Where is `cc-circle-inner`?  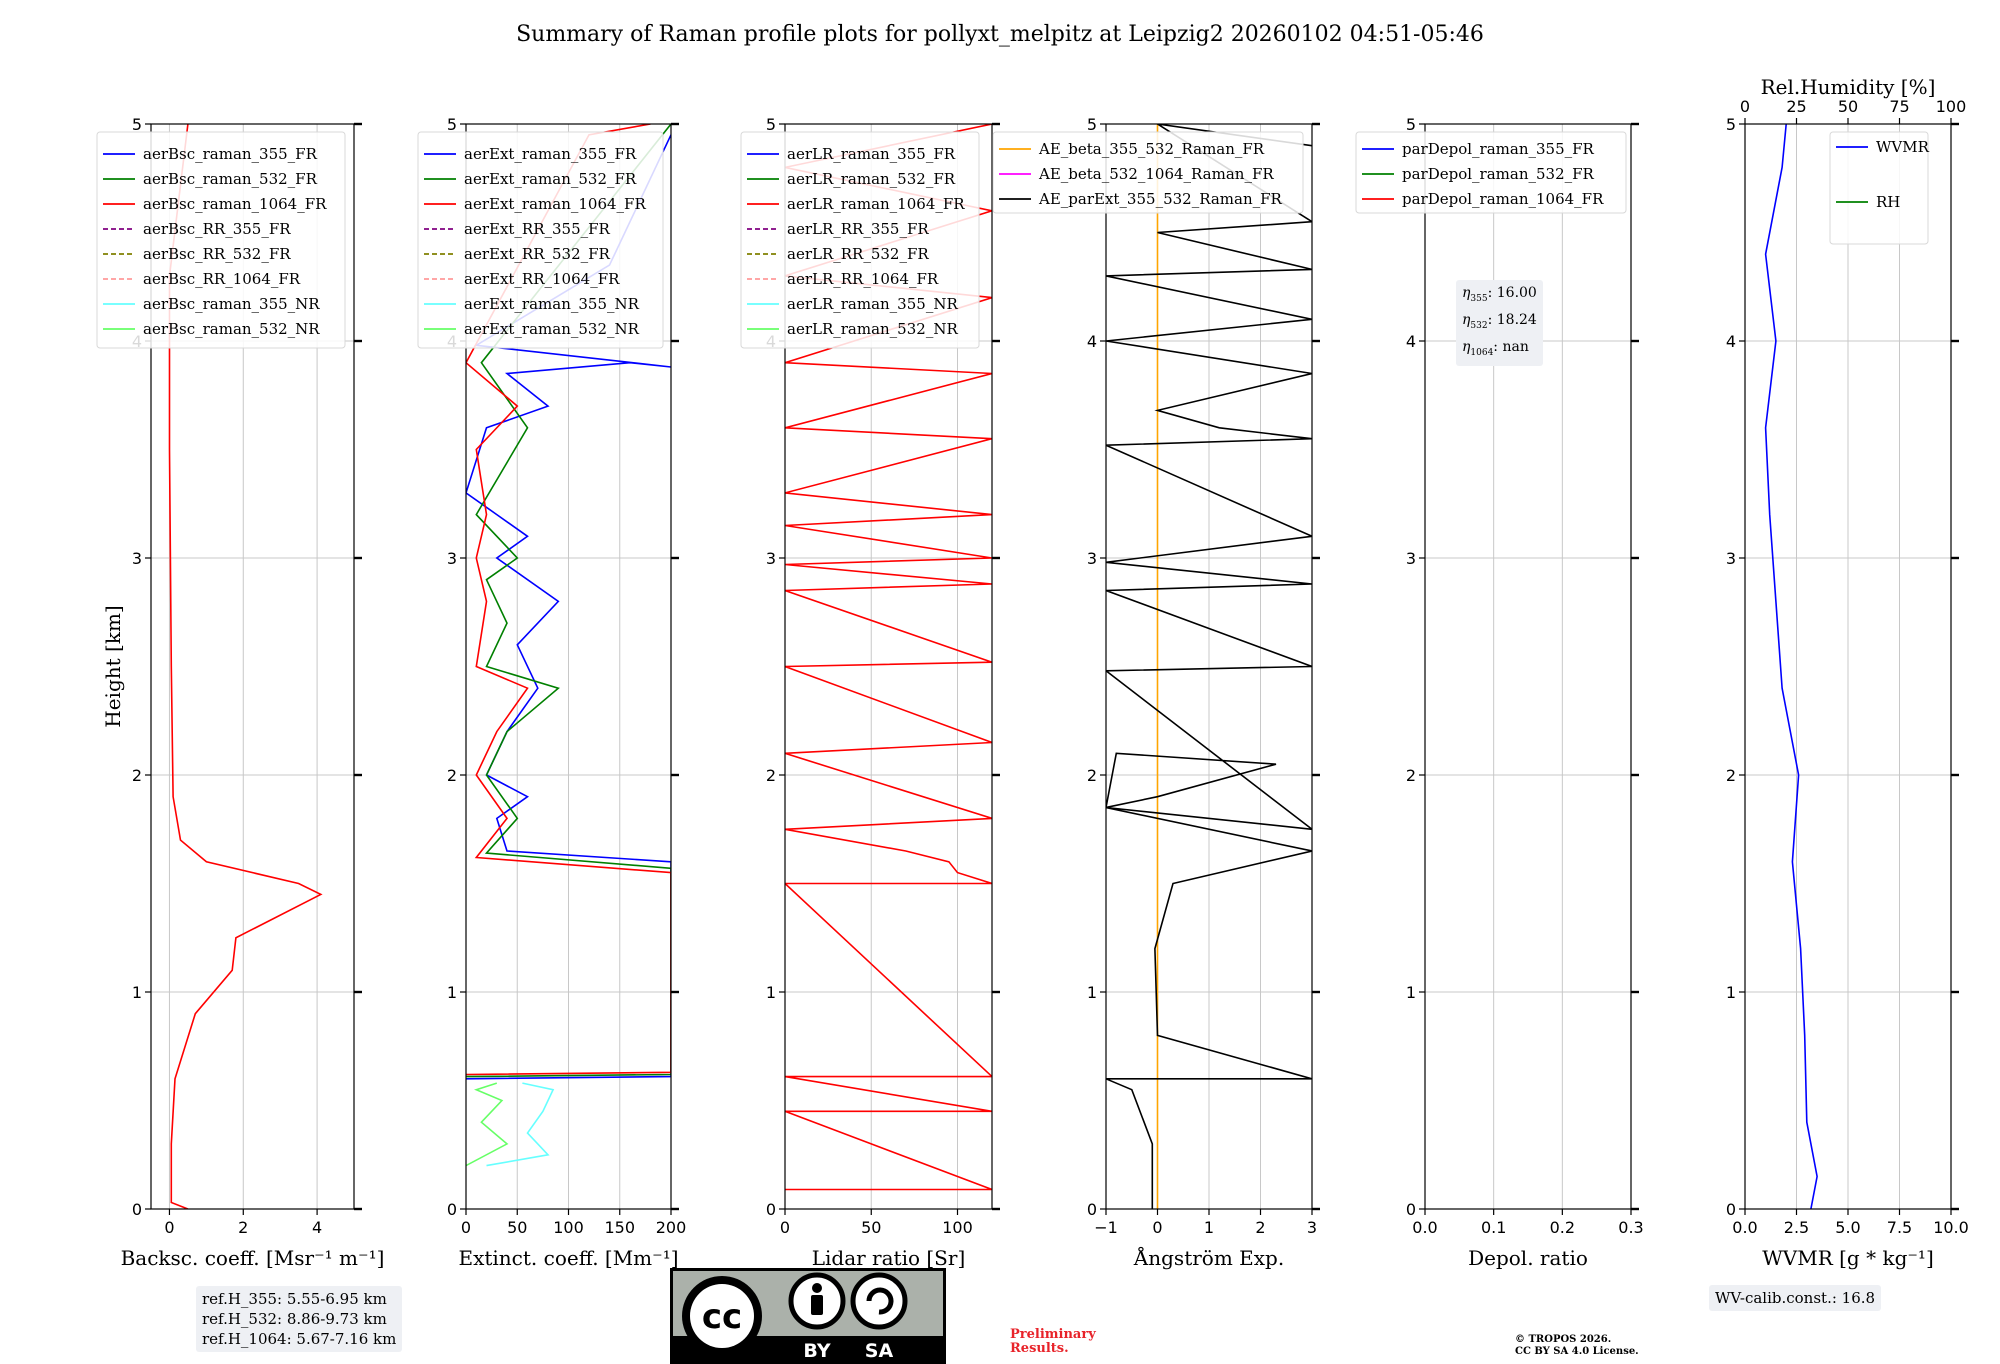
cc-circle-inner is located at coordinates (722, 1316).